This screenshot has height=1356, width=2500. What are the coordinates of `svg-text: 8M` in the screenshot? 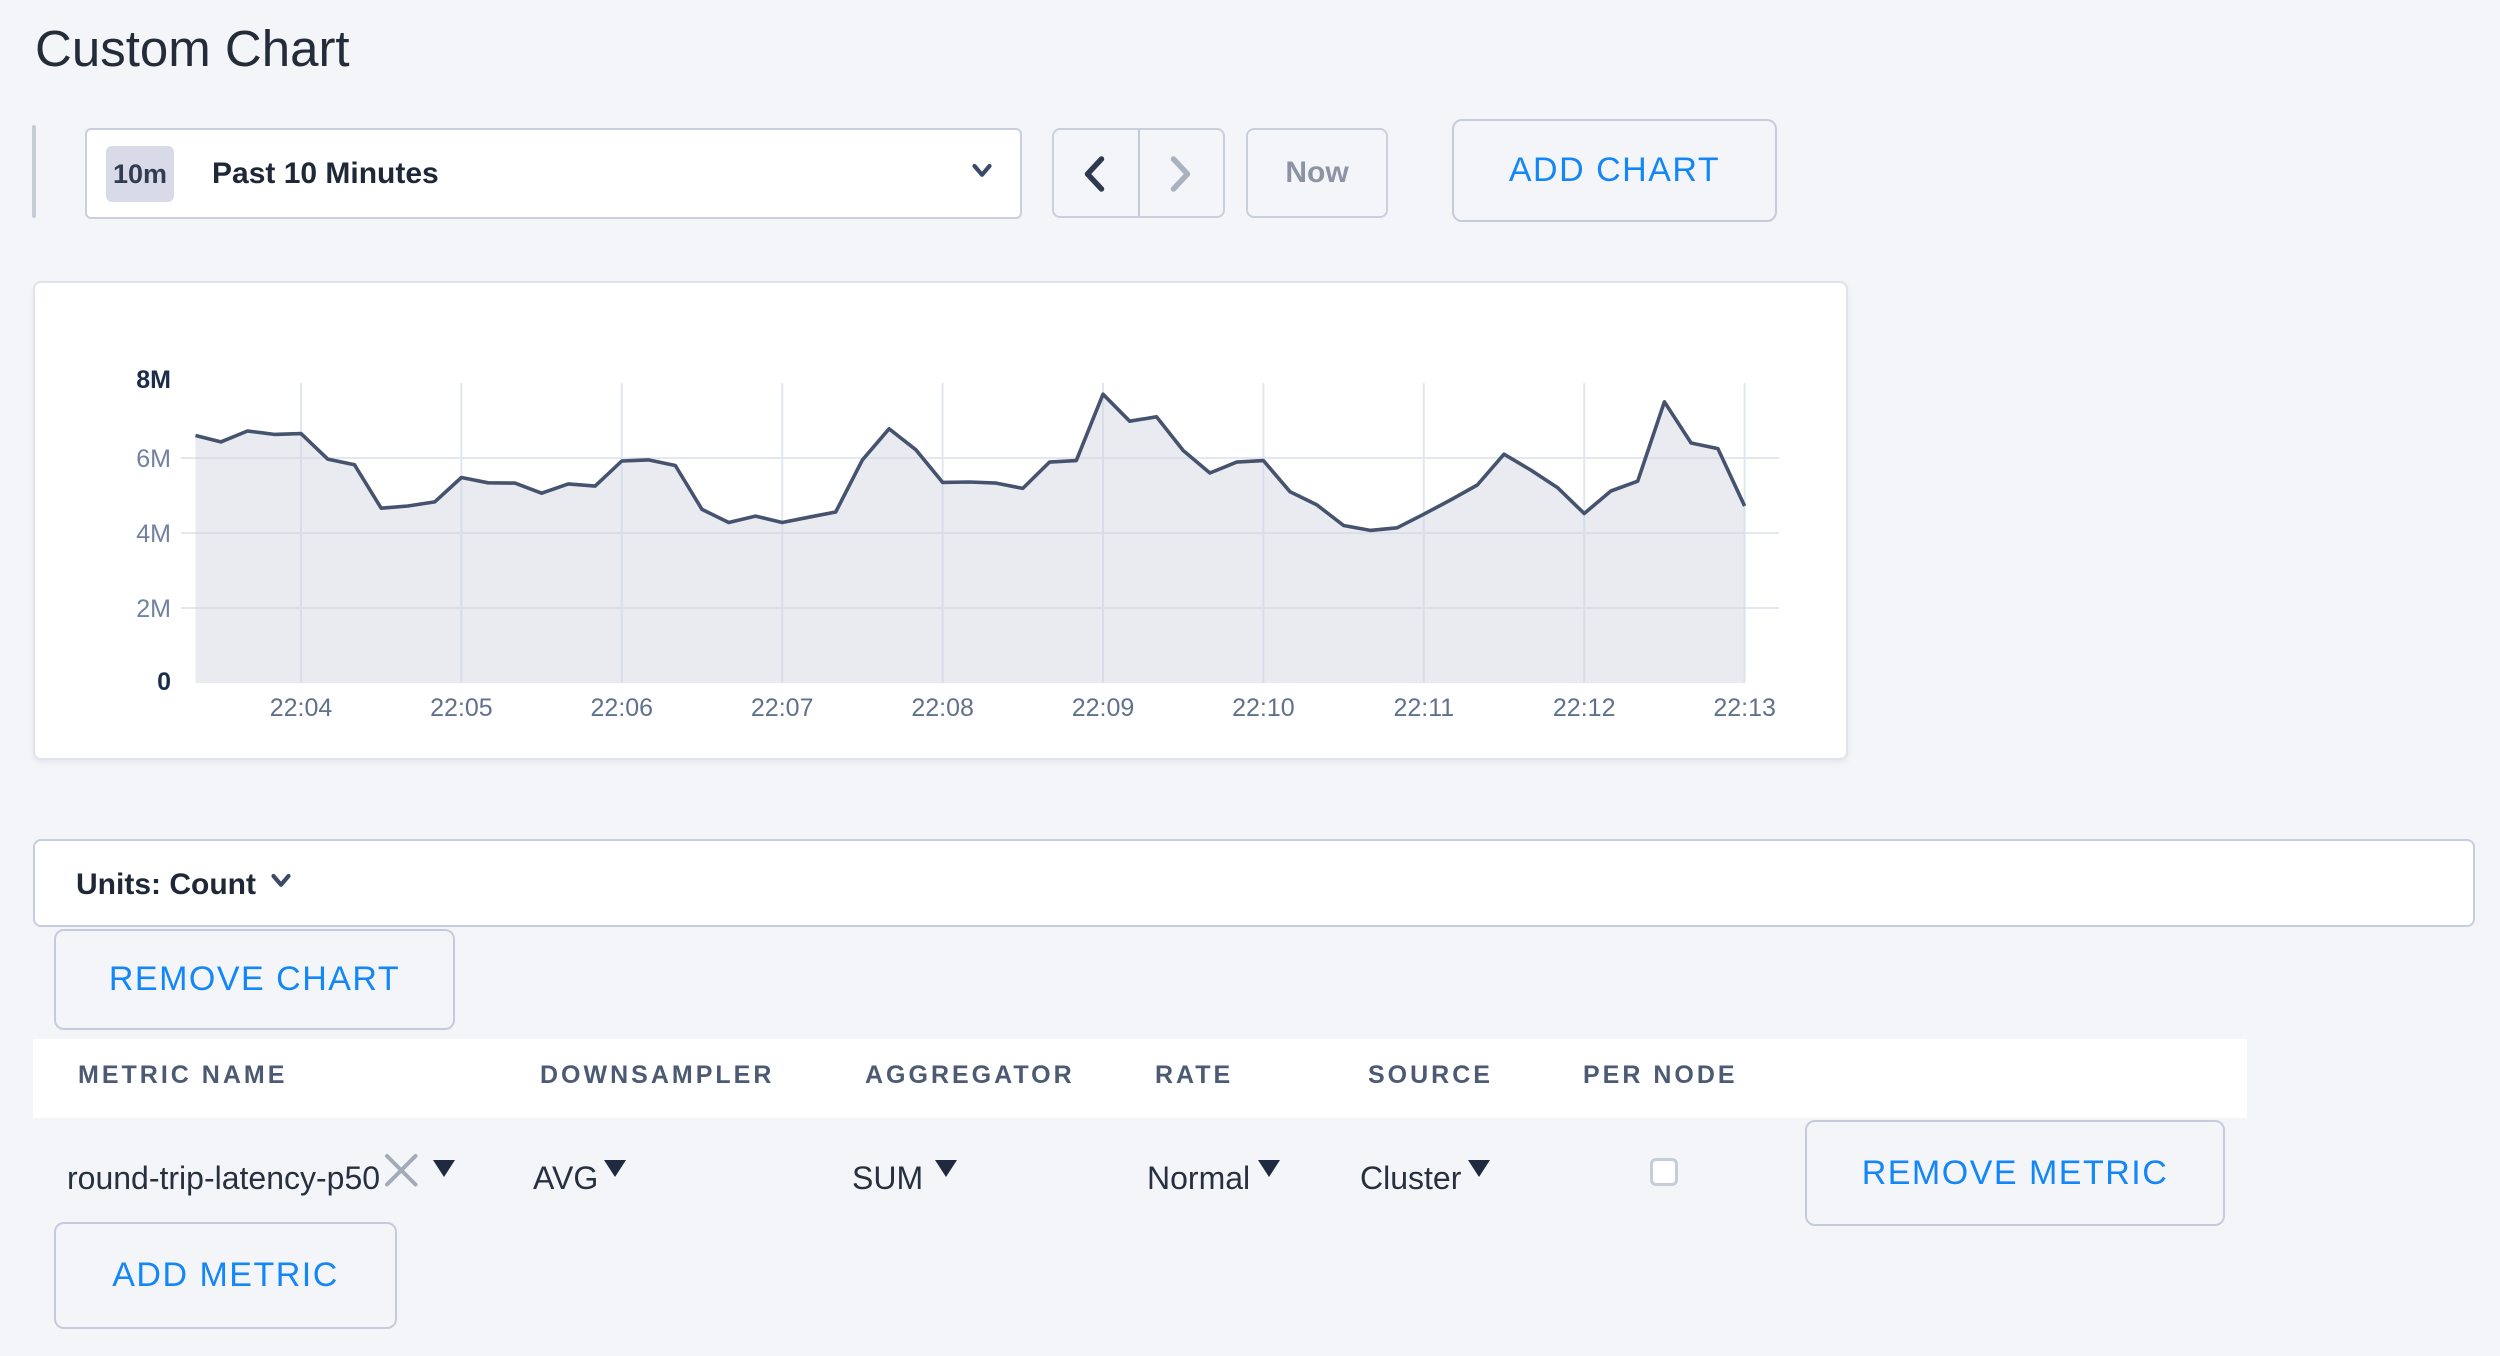 It's located at (153, 380).